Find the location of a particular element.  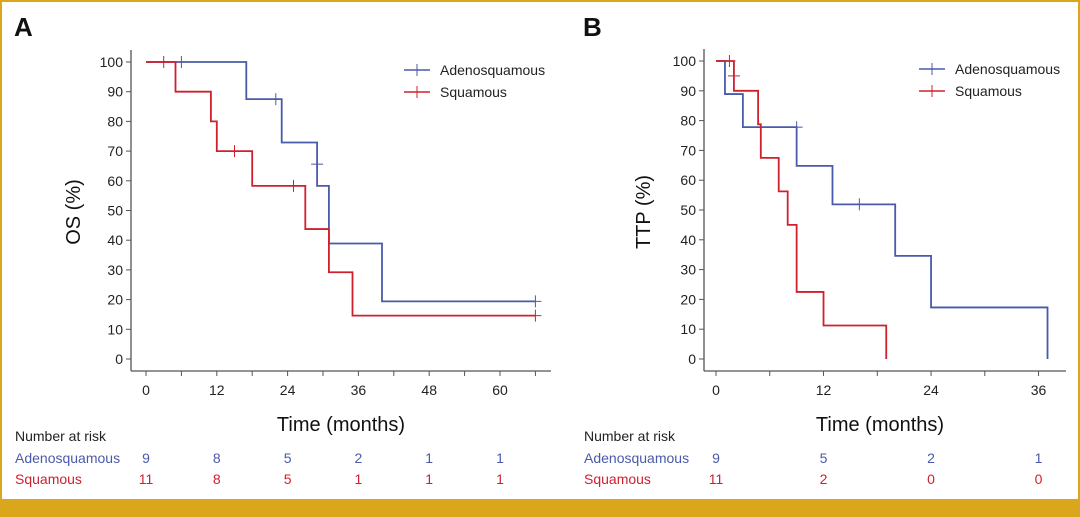

x-axis-label-b: Time (months) is located at coordinates (880, 425).